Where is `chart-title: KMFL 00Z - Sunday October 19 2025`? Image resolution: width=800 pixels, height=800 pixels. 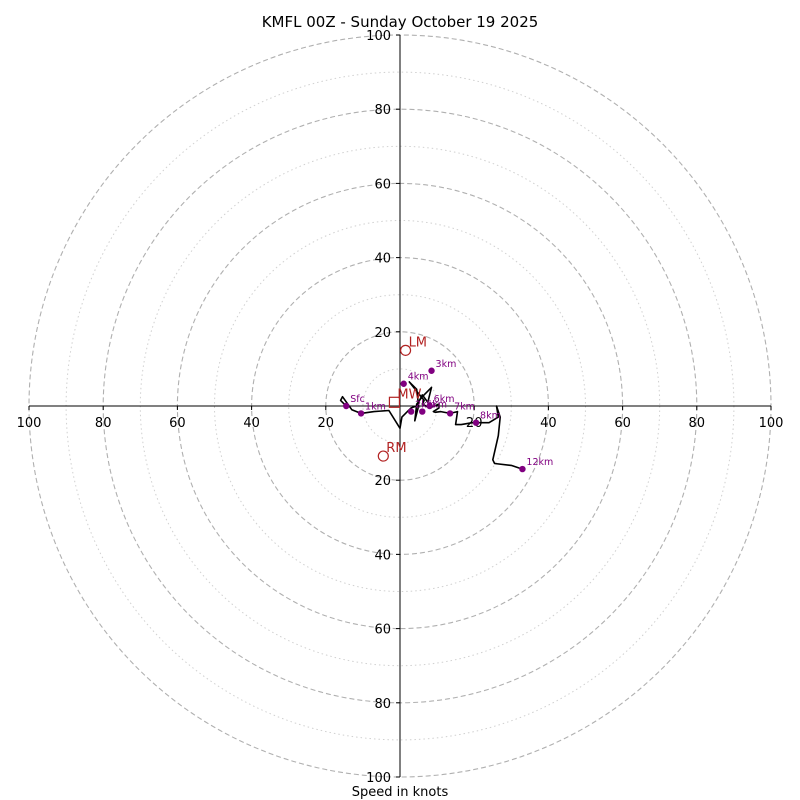 chart-title: KMFL 00Z - Sunday October 19 2025 is located at coordinates (400, 22).